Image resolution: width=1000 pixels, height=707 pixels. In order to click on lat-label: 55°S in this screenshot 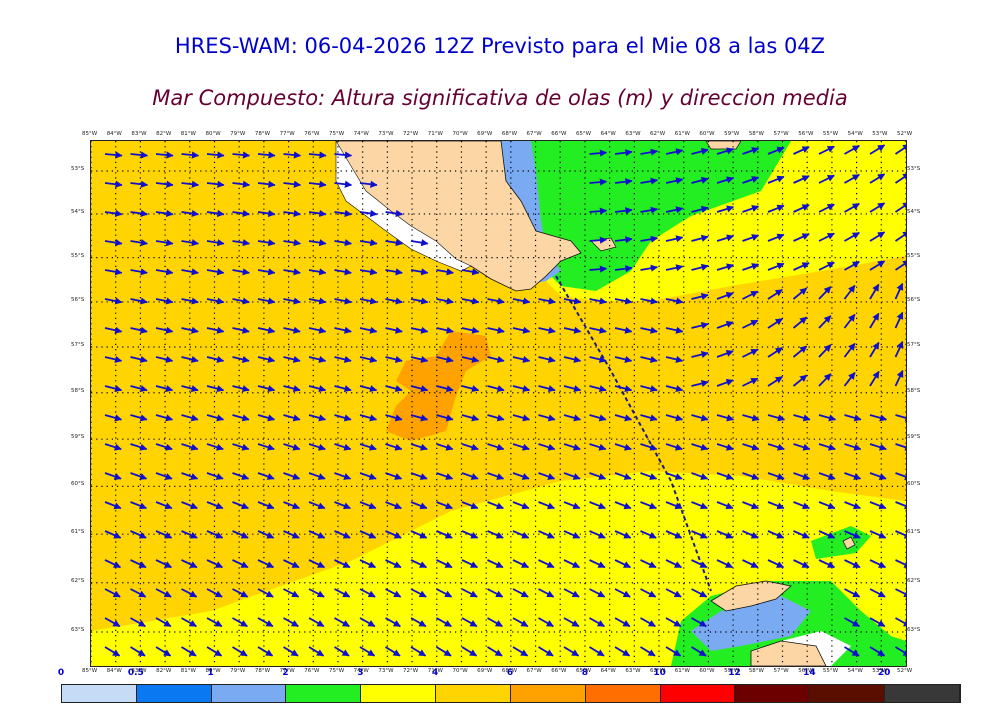, I will do `click(78, 255)`.